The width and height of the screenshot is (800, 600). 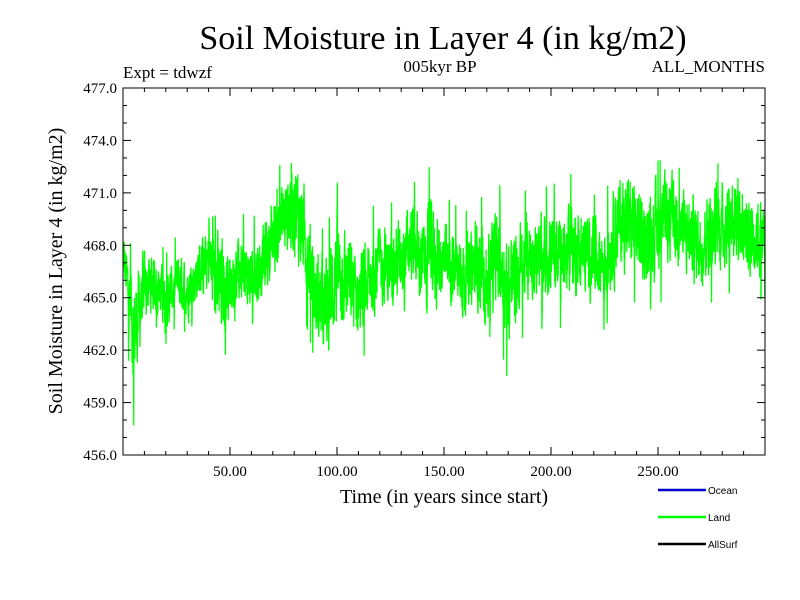 I want to click on legend-label-allsurf: AllSurf, so click(x=723, y=545).